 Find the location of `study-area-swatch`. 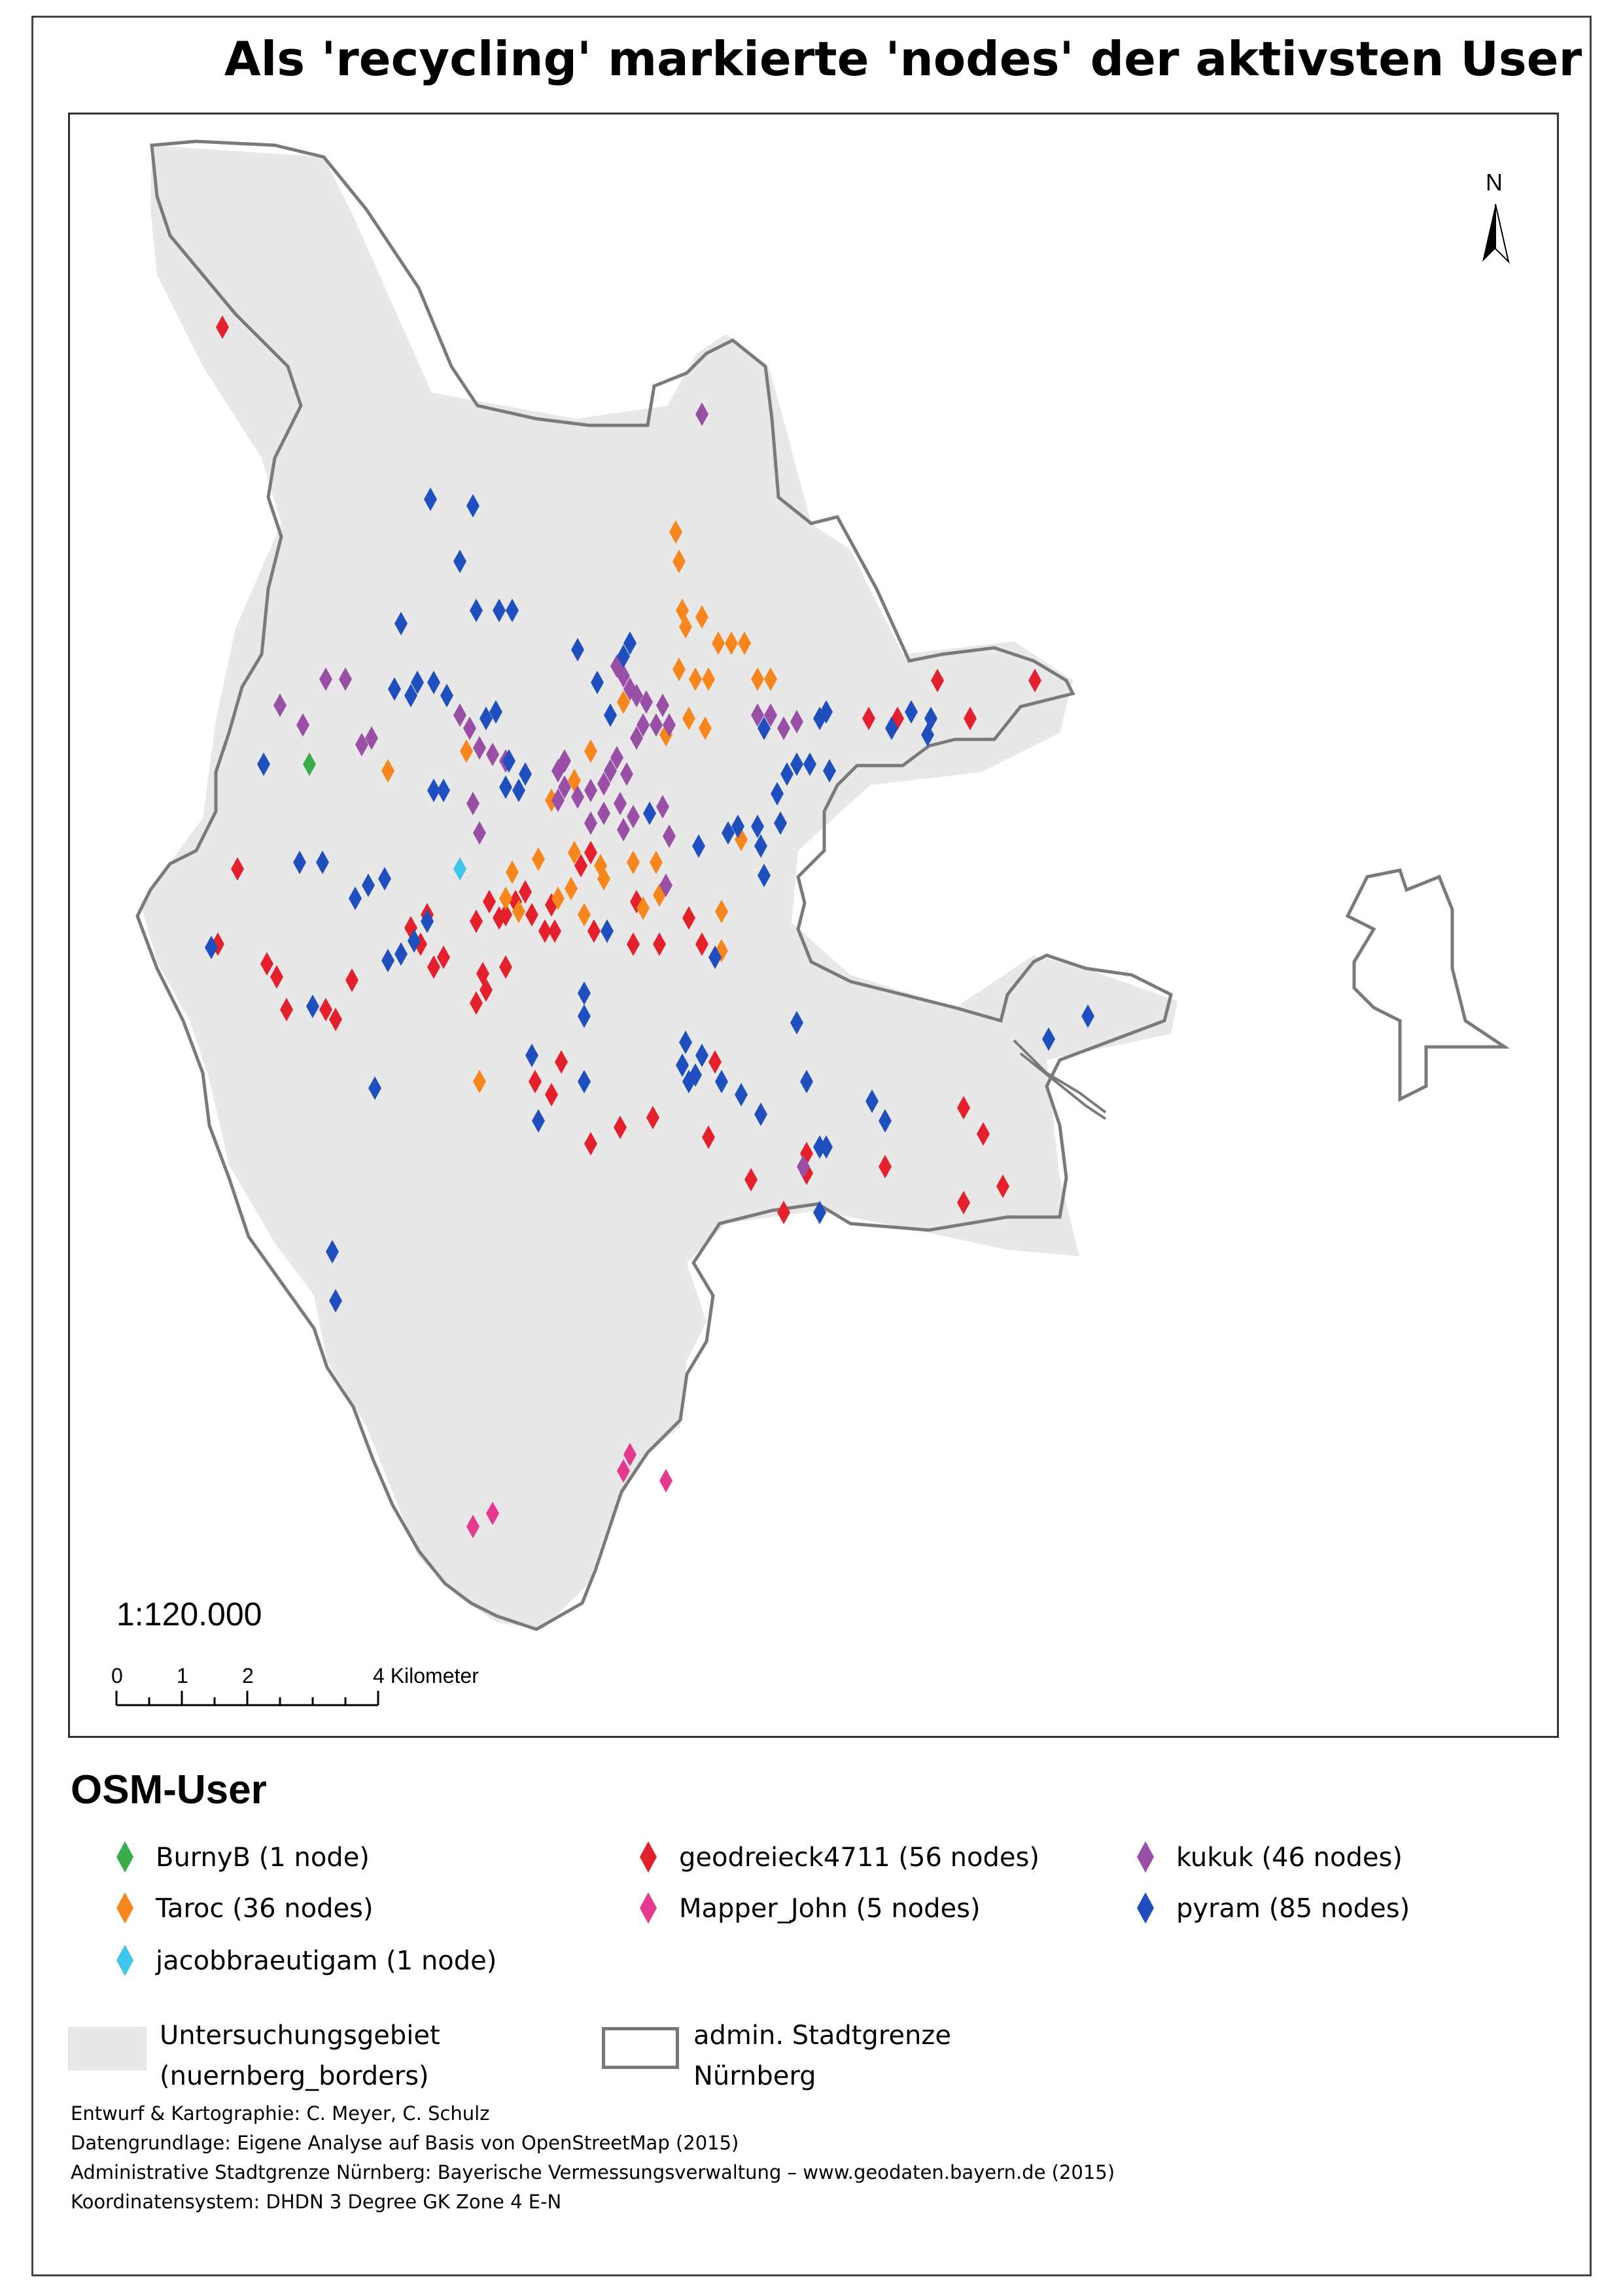

study-area-swatch is located at coordinates (108, 2048).